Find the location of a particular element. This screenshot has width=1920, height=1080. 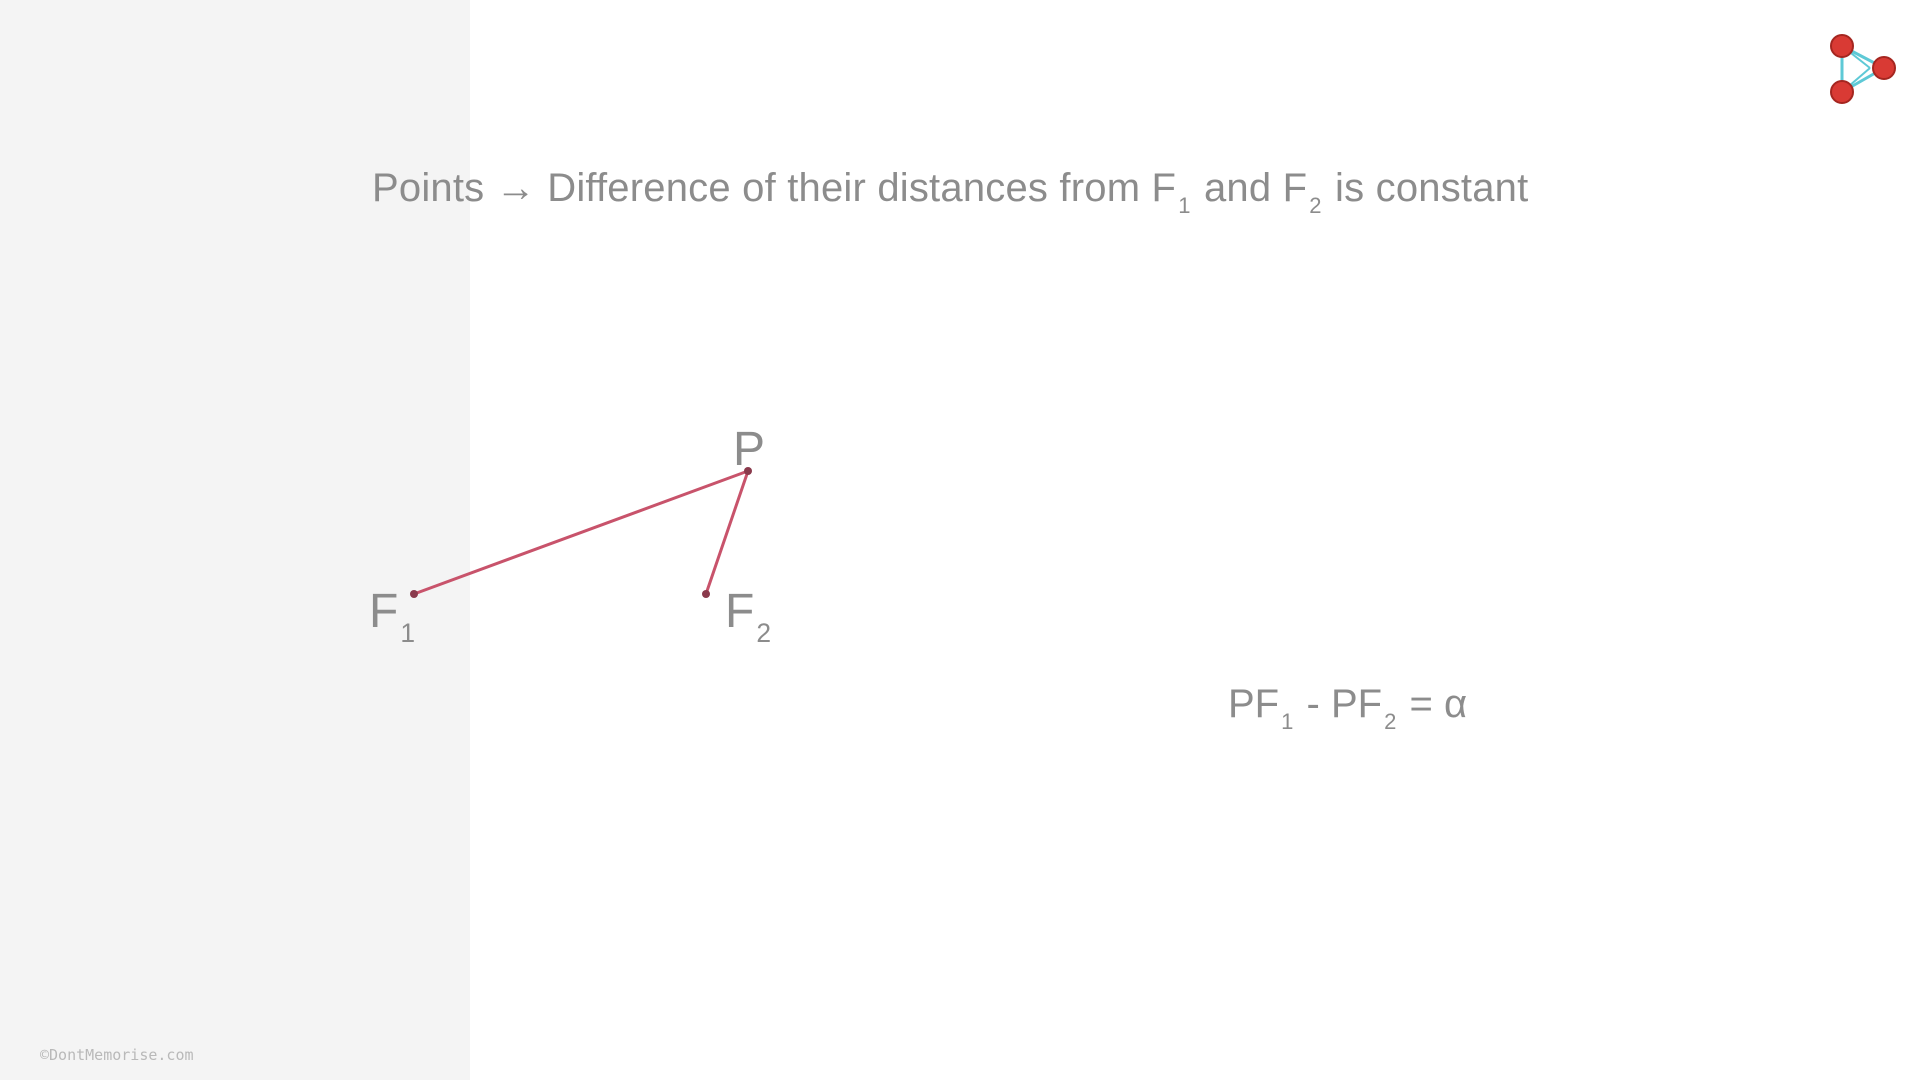

equation-pf1-sub: 1 is located at coordinates (1287, 722).